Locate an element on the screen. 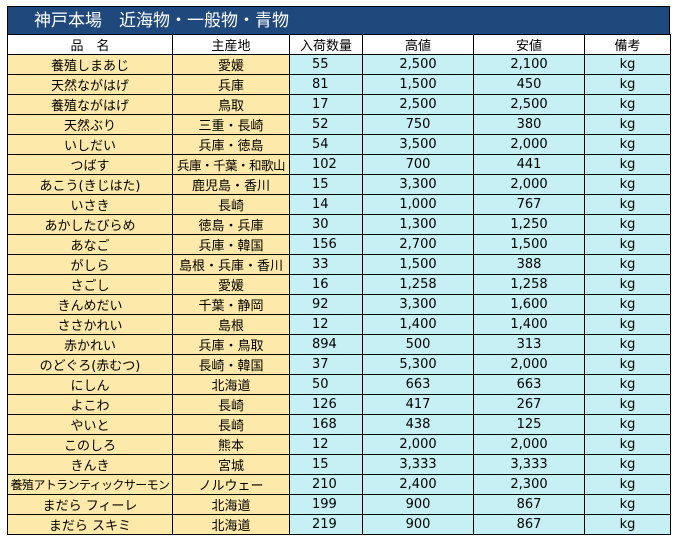 The image size is (683, 546). cell-name: いしだい is located at coordinates (90, 144).